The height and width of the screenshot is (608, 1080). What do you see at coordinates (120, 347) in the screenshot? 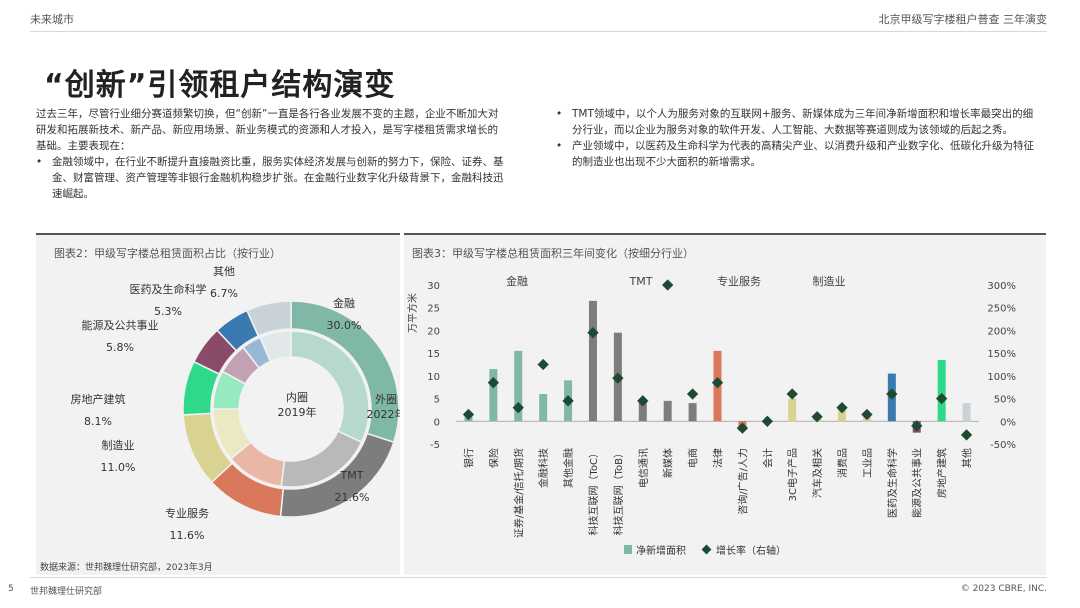
I see `donut-percent-label: 5.8%` at bounding box center [120, 347].